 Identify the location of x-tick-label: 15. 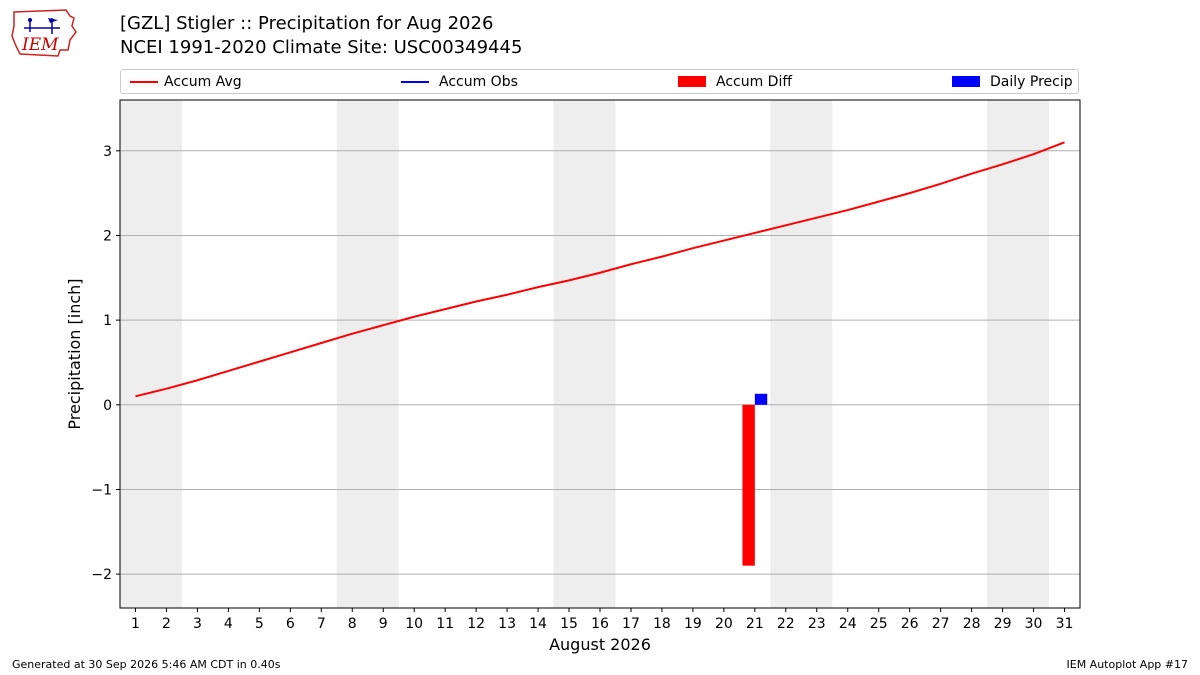
(569, 624).